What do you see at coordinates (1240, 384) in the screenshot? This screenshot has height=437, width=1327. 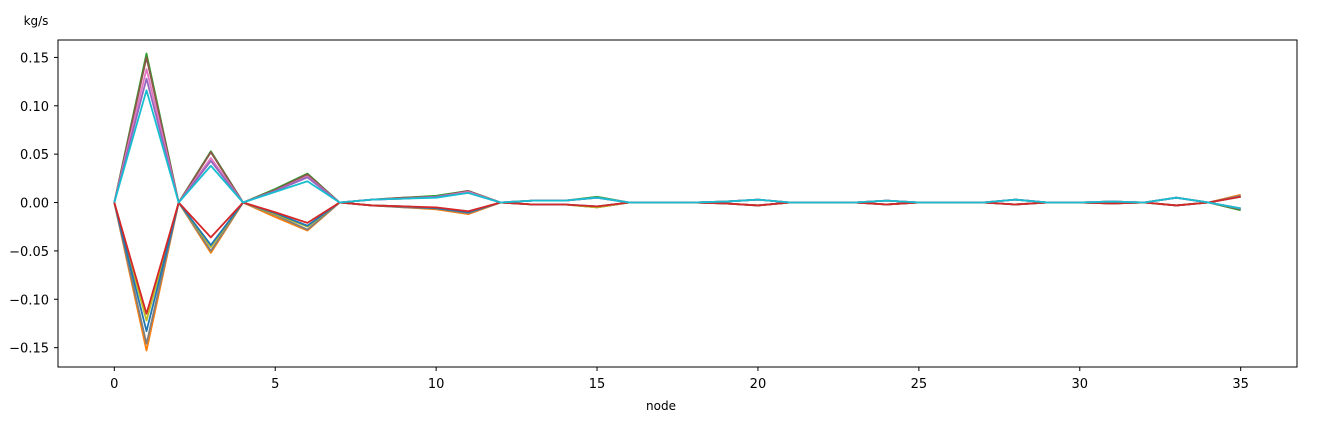 I see `x-tick-label: 35` at bounding box center [1240, 384].